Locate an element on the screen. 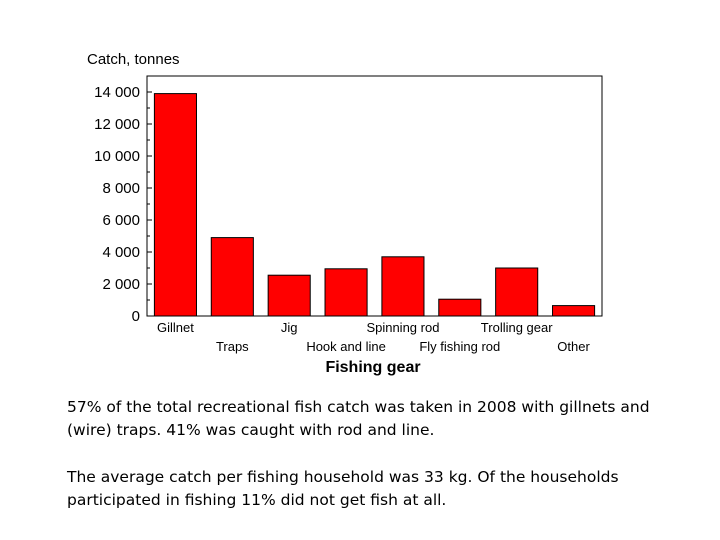 This screenshot has height=540, width=720. x-category-label: Trolling gear is located at coordinates (517, 327).